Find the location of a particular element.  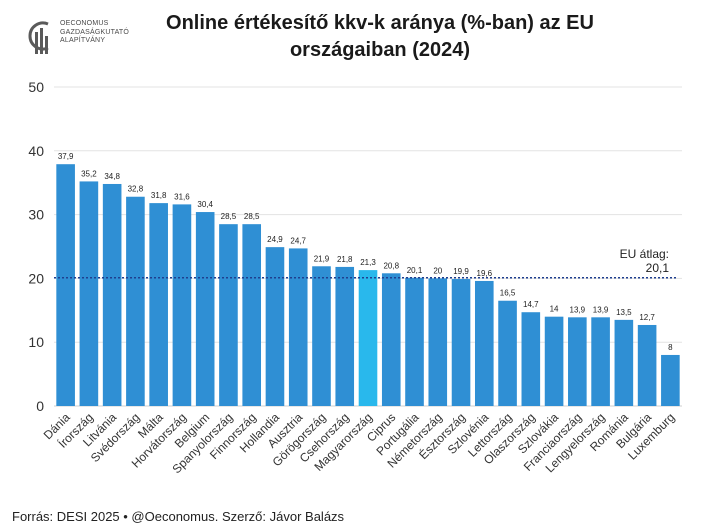

data-label: 21,3 is located at coordinates (368, 262).